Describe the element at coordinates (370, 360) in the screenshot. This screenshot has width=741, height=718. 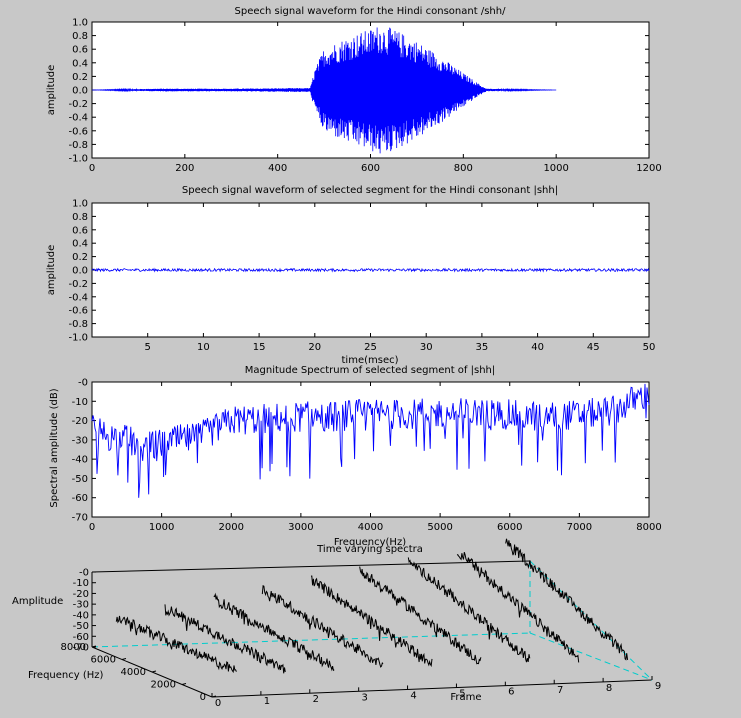
I see `segment-xlabel: time(msec)` at that location.